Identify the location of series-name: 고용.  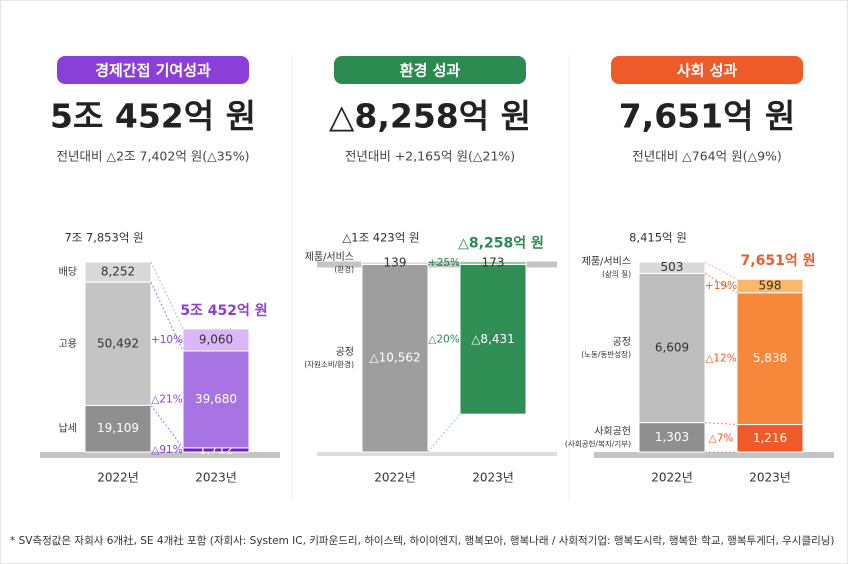
(68, 344).